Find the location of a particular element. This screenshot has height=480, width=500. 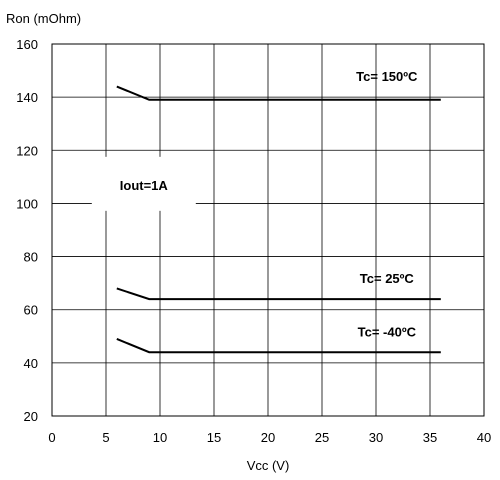

y-tick-label: 140 is located at coordinates (27, 97).